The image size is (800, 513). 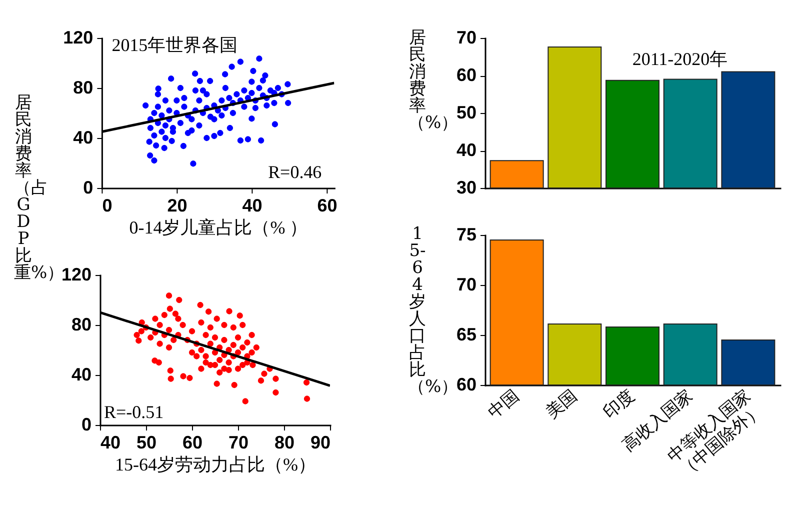 I want to click on annotation: 2015年世界各国, so click(x=175, y=45).